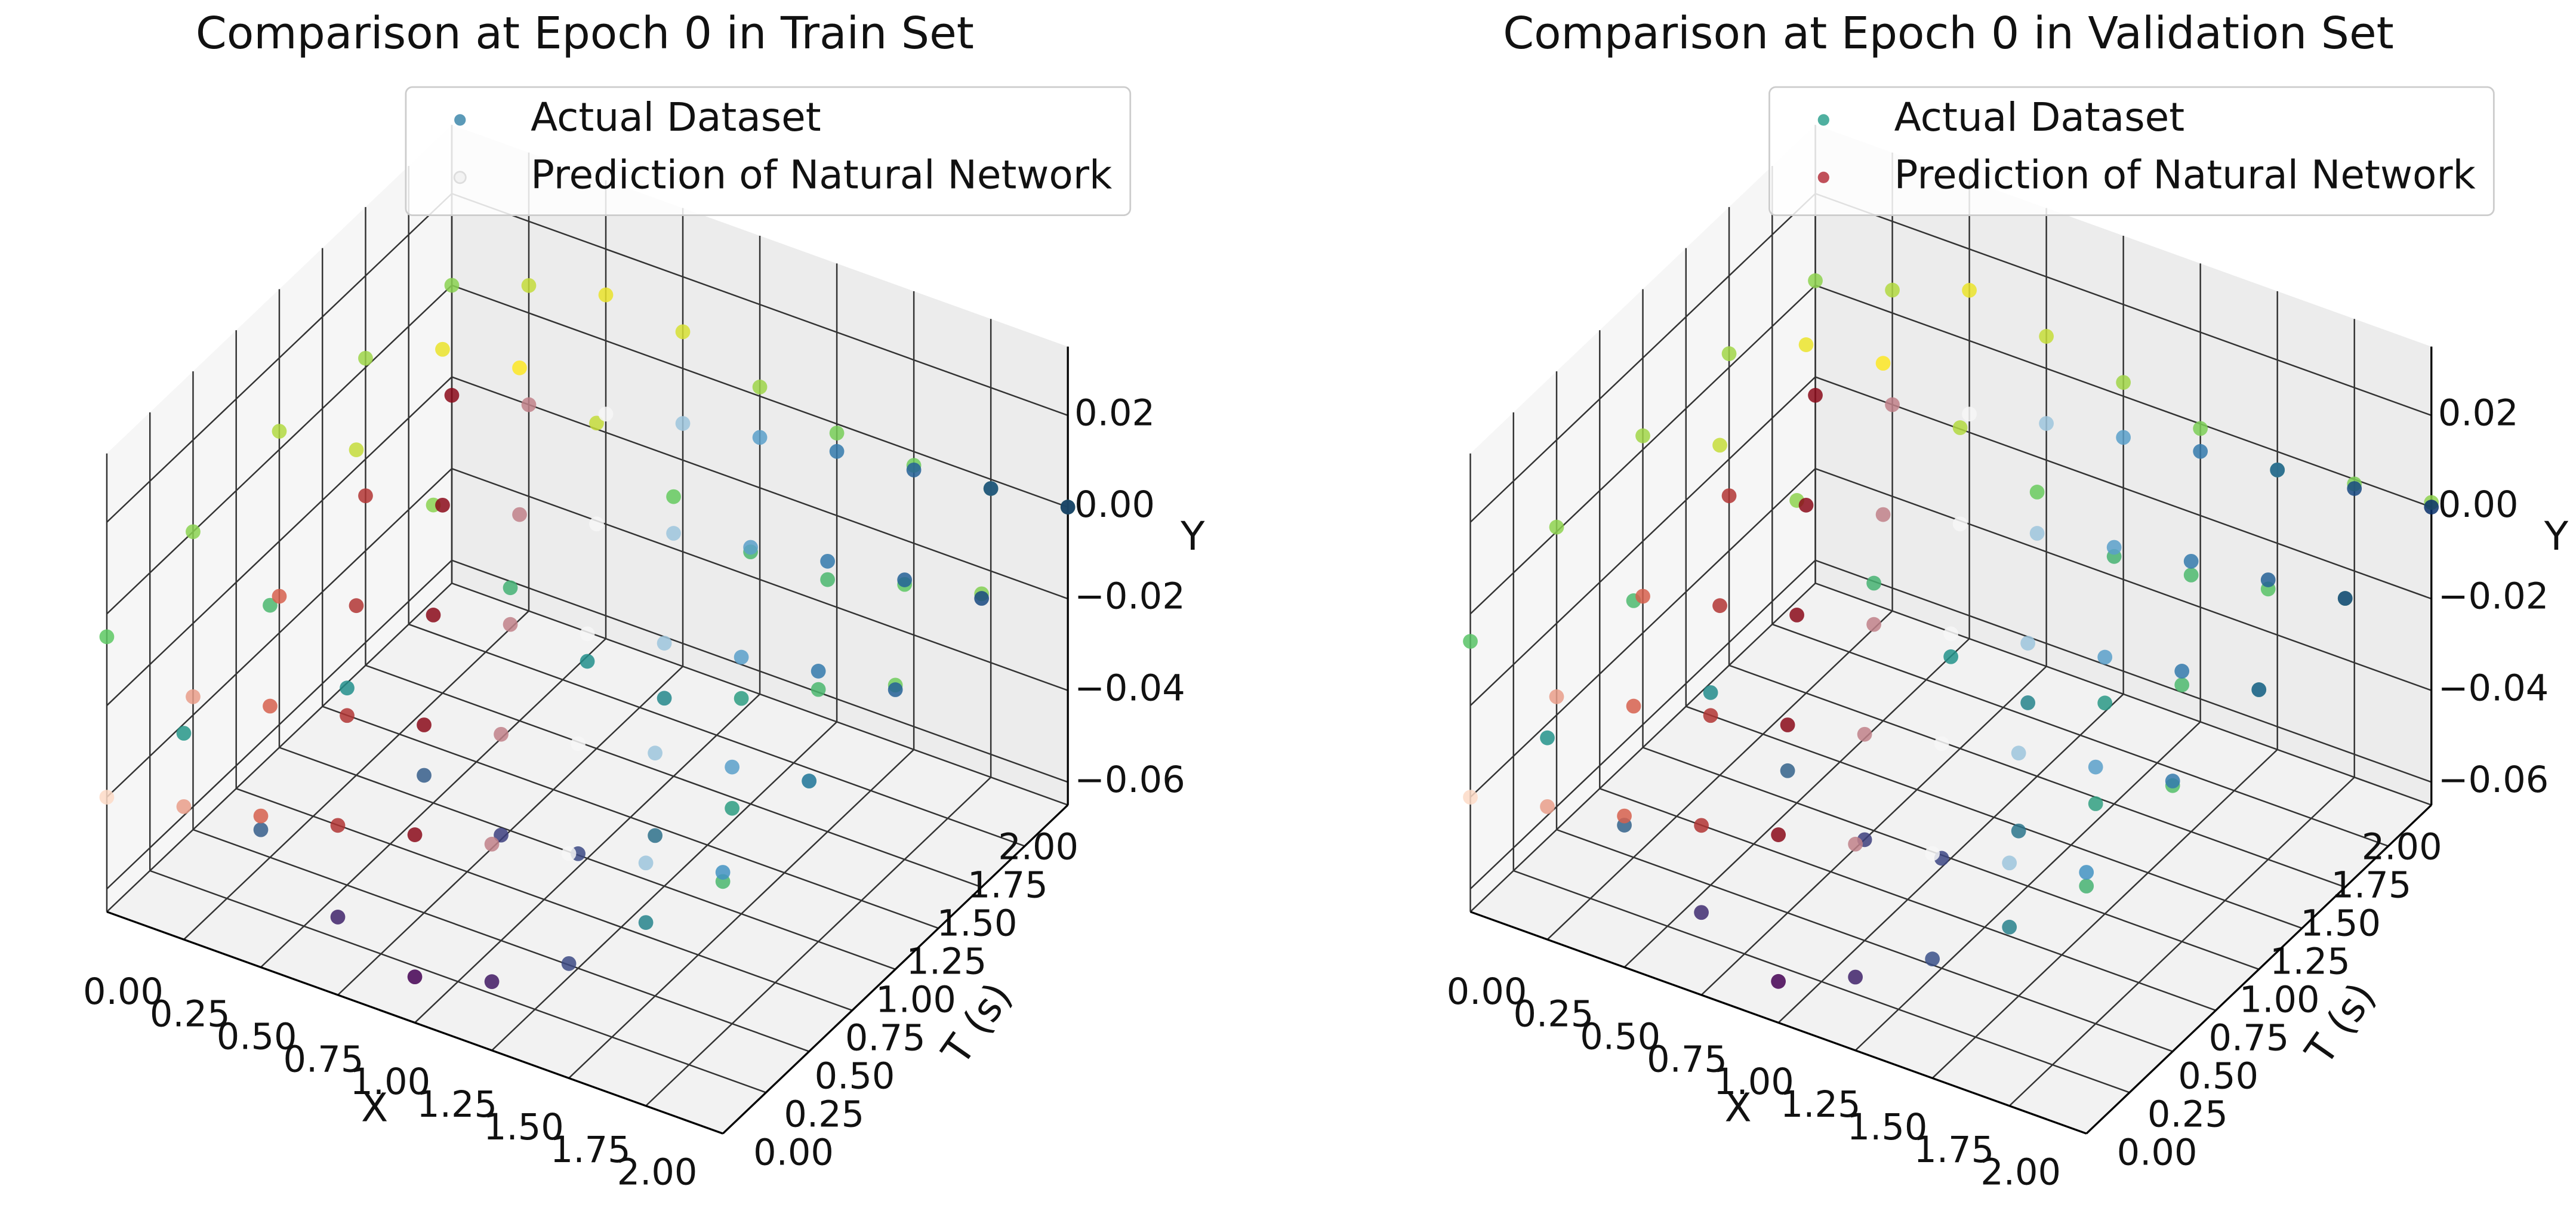 This screenshot has width=2576, height=1220. Describe the element at coordinates (977, 924) in the screenshot. I see `t-tick-label: 1.50` at that location.